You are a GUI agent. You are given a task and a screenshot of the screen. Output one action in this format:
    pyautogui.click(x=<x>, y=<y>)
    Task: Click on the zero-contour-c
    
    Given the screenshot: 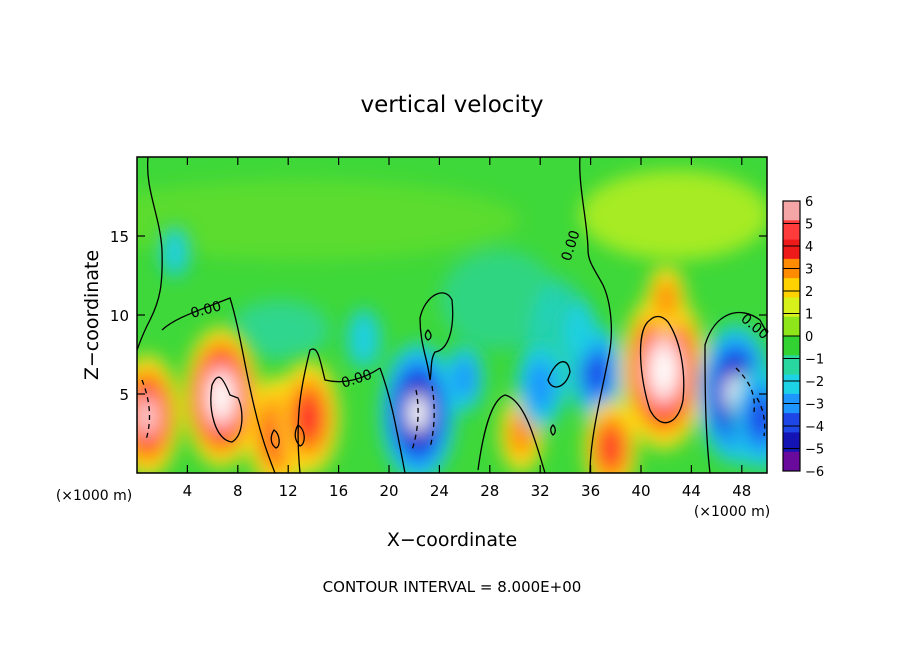 What is the action you would take?
    pyautogui.click(x=392, y=420)
    